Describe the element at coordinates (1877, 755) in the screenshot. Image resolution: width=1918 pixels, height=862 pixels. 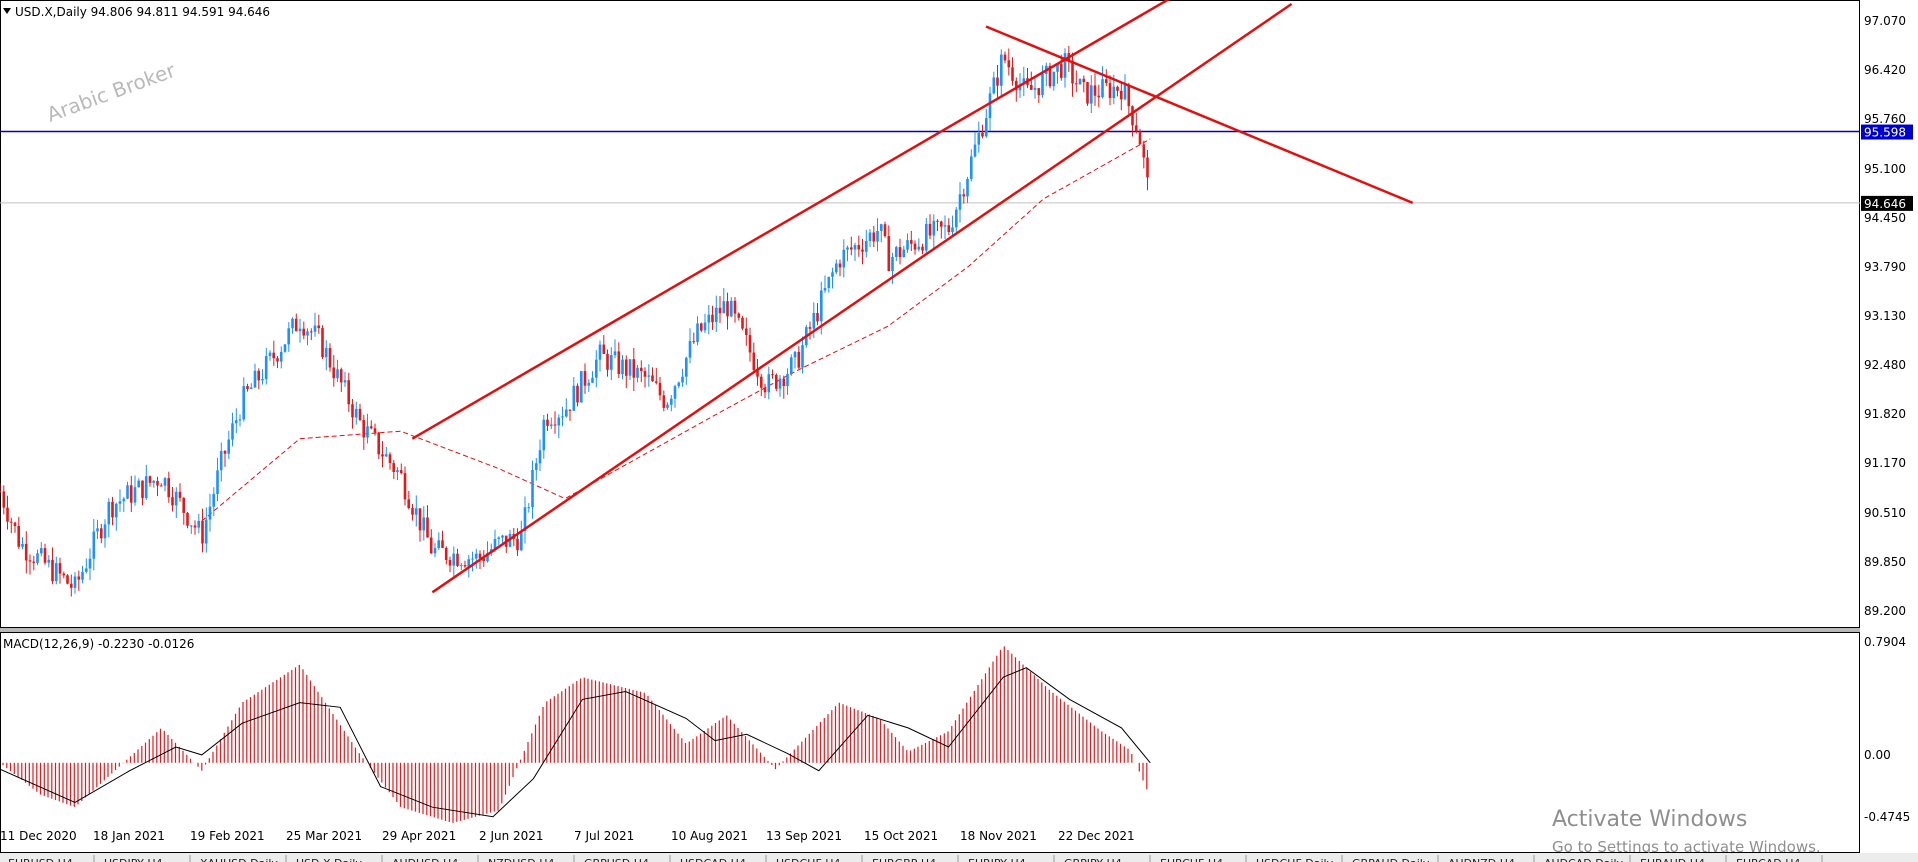
I see `macd-tick: 0.00` at that location.